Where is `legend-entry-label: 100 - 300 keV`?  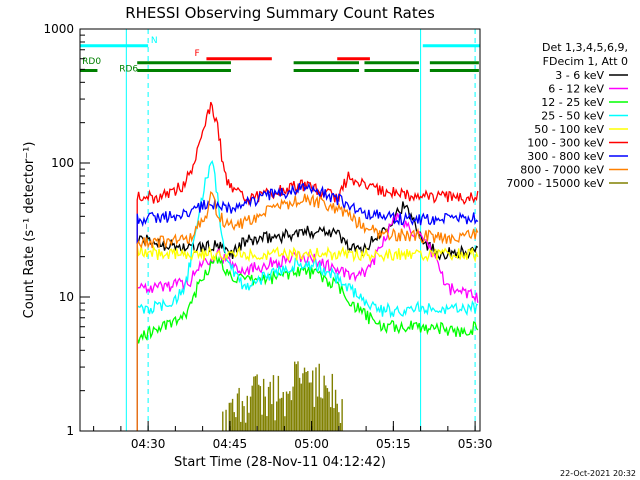
legend-entry-label: 100 - 300 keV is located at coordinates (565, 143).